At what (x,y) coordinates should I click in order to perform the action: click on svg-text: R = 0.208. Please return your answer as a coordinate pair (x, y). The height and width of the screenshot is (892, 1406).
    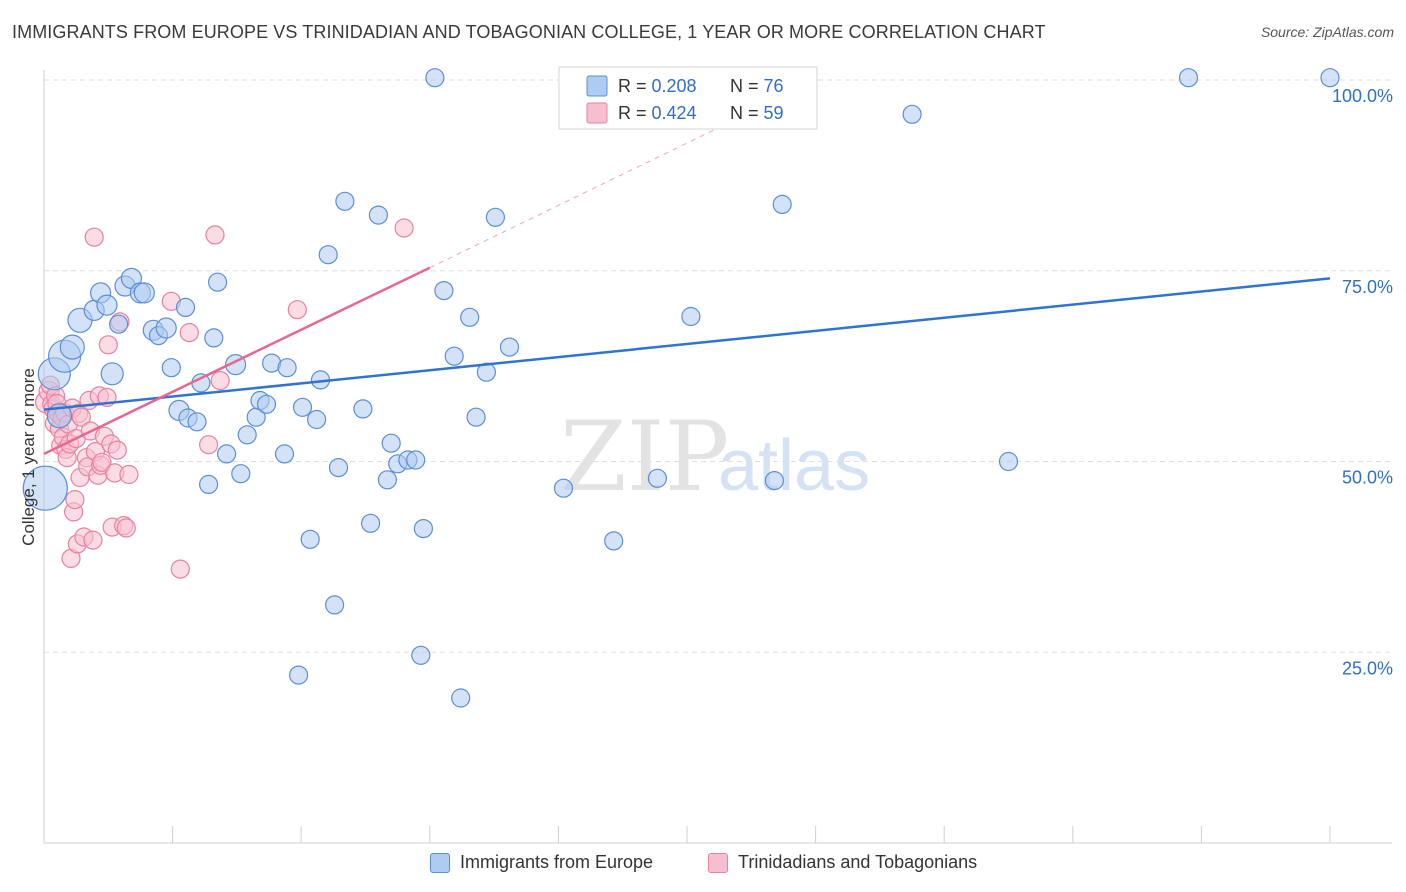
    Looking at the image, I should click on (657, 86).